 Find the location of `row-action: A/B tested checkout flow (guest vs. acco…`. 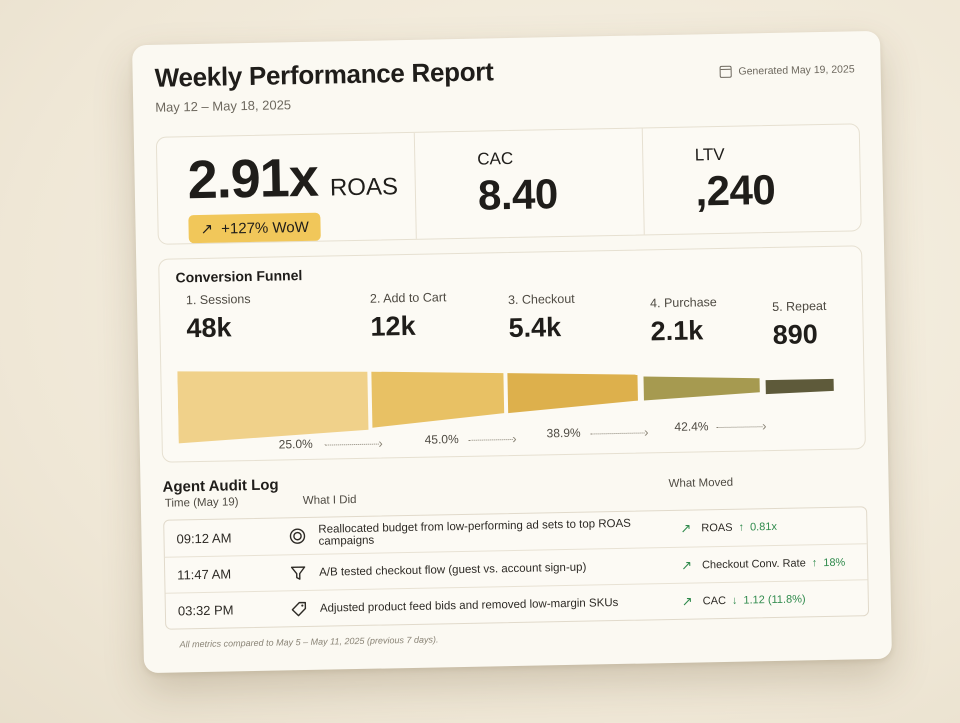

row-action: A/B tested checkout flow (guest vs. acco… is located at coordinates (453, 570).